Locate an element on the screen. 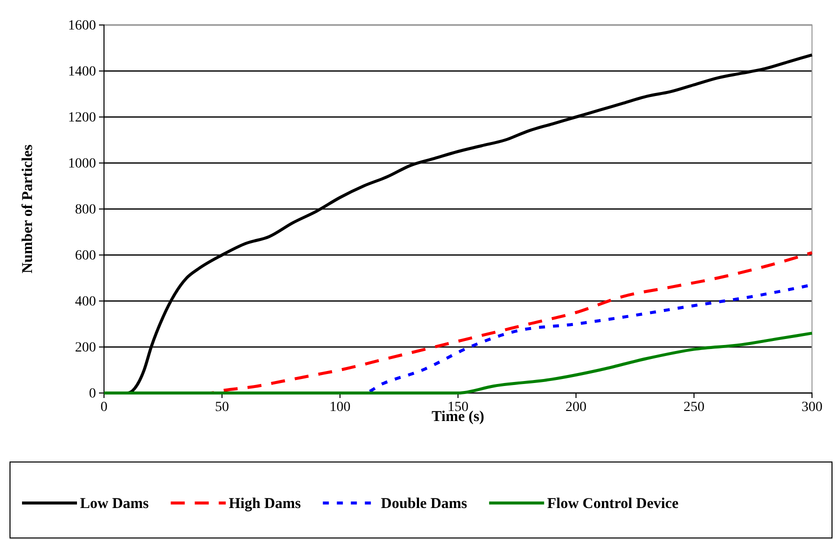 The width and height of the screenshot is (835, 540). x-tick-label: 150 is located at coordinates (458, 407).